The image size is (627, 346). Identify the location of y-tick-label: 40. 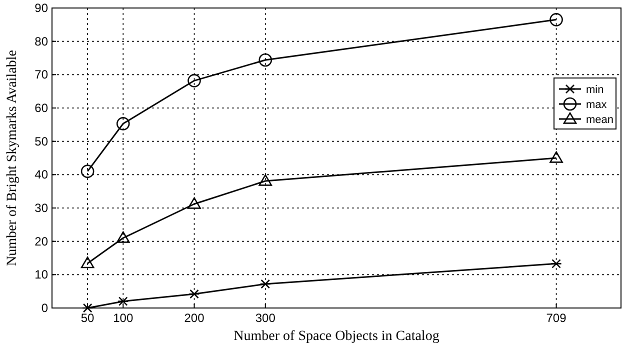
(41, 175).